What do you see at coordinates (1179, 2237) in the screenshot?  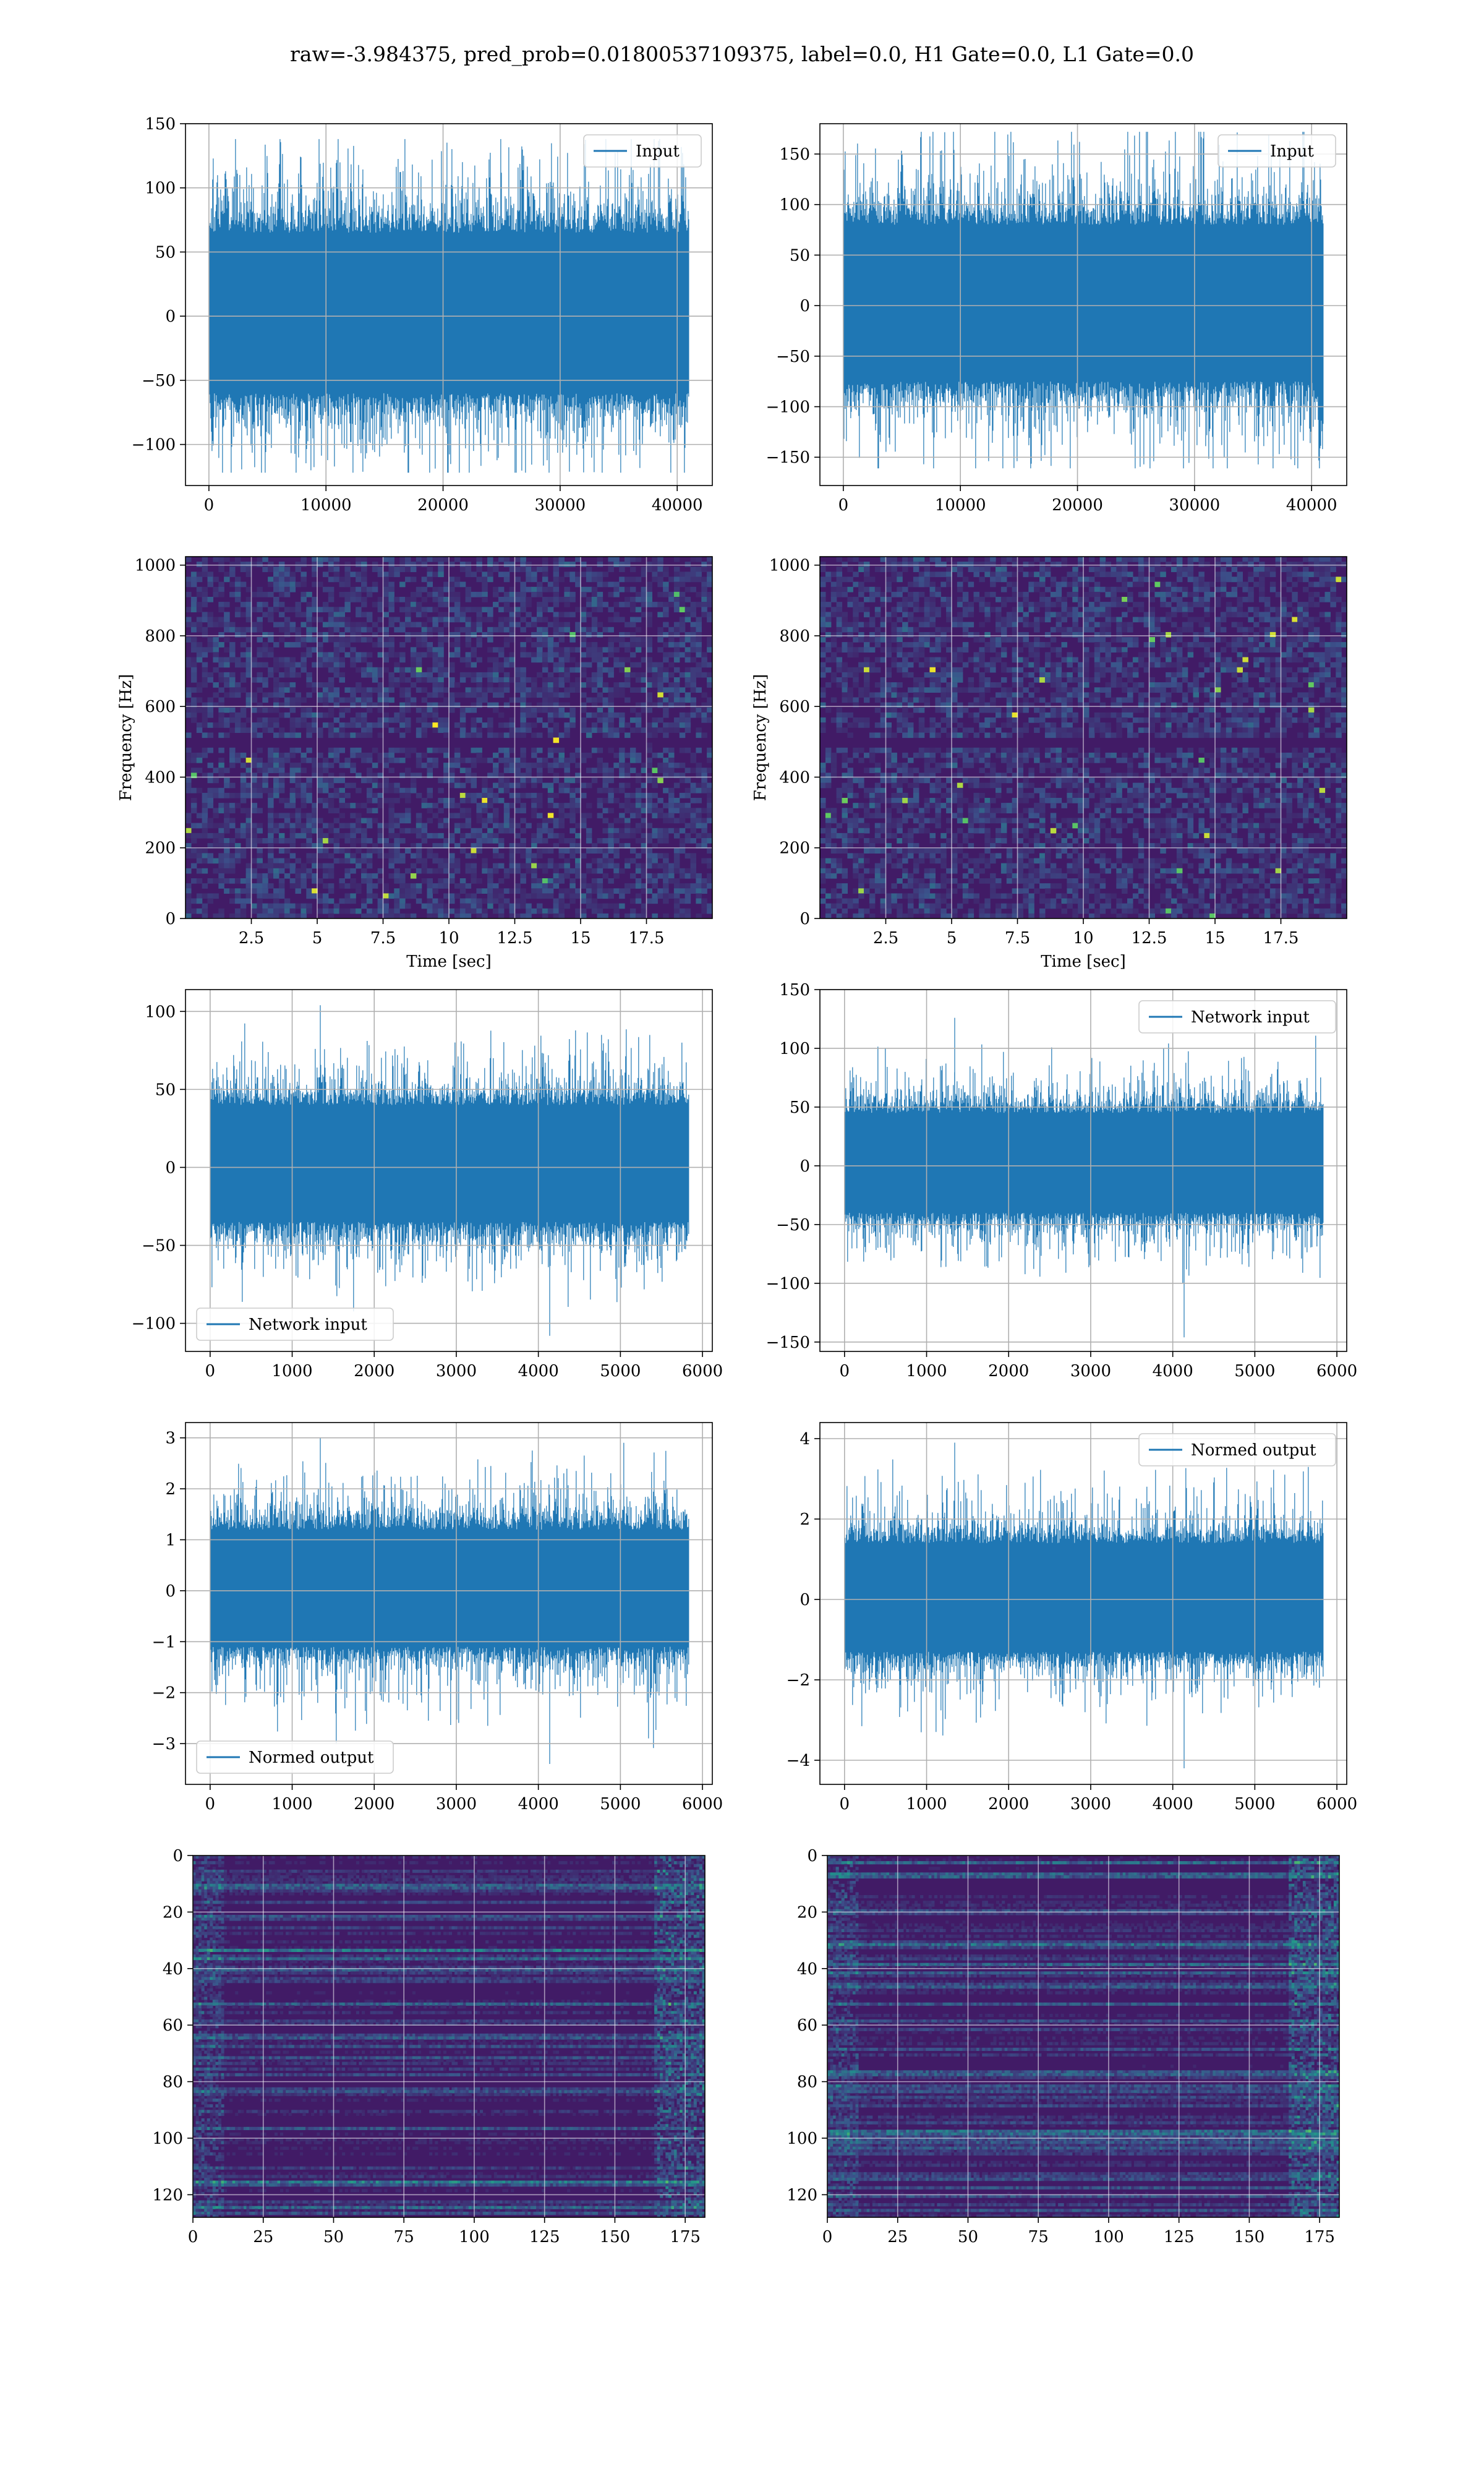 I see `x-tick-label: 125` at bounding box center [1179, 2237].